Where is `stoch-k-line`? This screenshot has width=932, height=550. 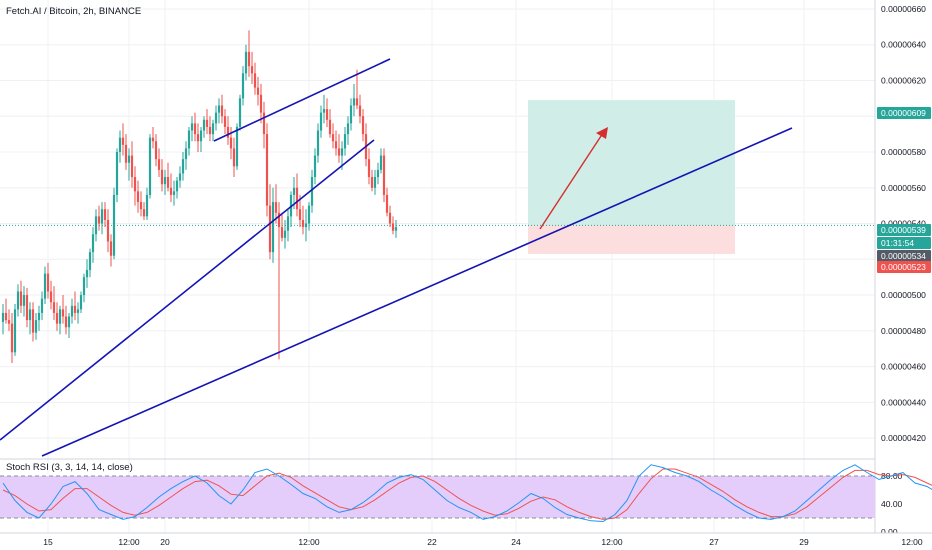
stoch-k-line is located at coordinates (467, 493).